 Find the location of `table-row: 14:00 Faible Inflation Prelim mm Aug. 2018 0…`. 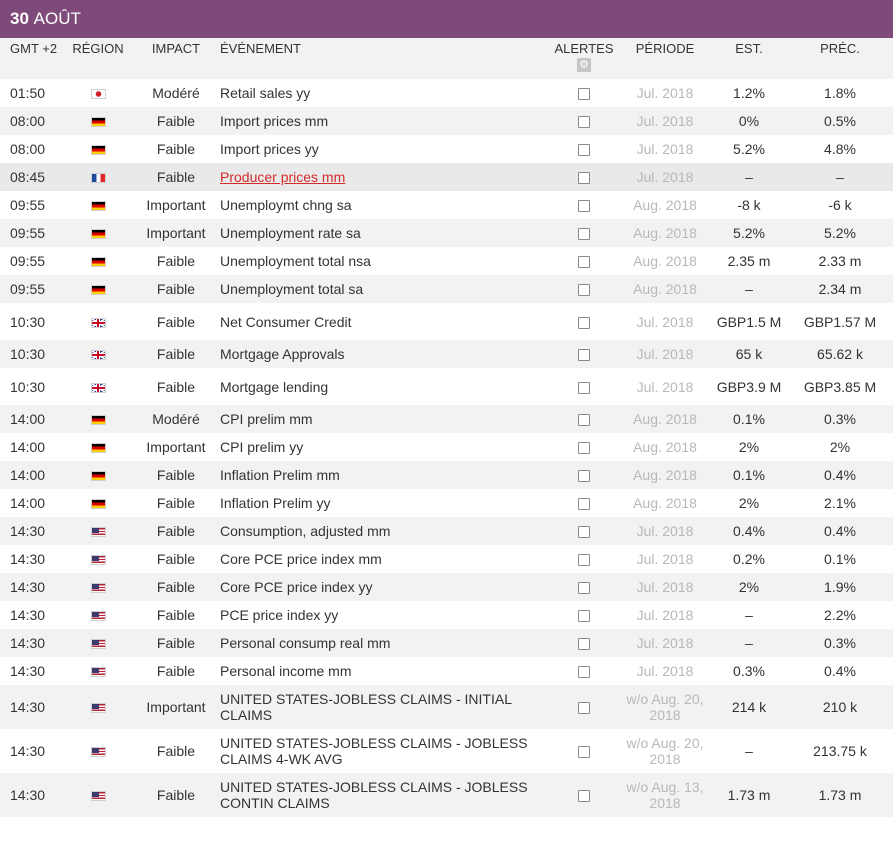

table-row: 14:00 Faible Inflation Prelim mm Aug. 2018 0… is located at coordinates (446, 475).